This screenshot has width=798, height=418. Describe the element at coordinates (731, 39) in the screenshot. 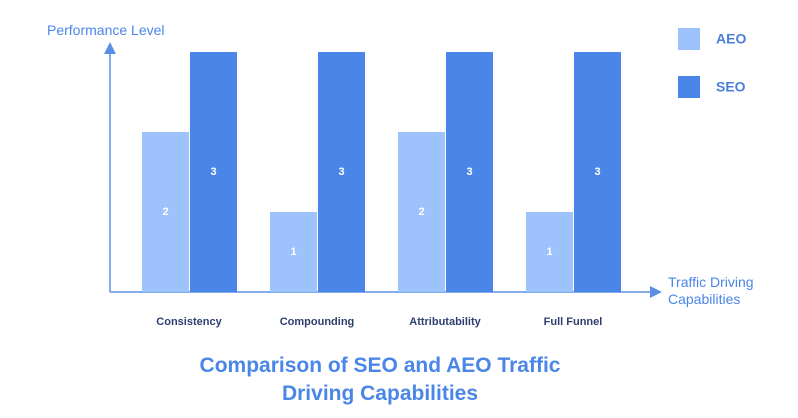

I see `legend-label: AEO` at that location.